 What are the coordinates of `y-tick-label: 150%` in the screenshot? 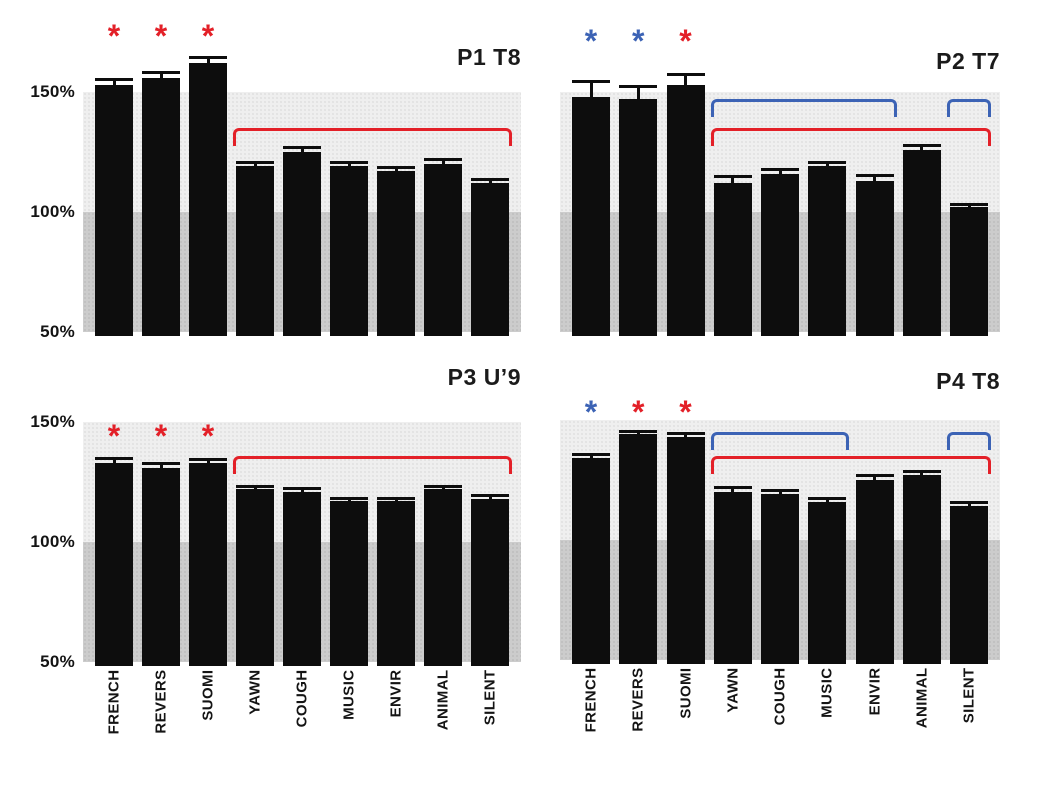 It's located at (52, 91).